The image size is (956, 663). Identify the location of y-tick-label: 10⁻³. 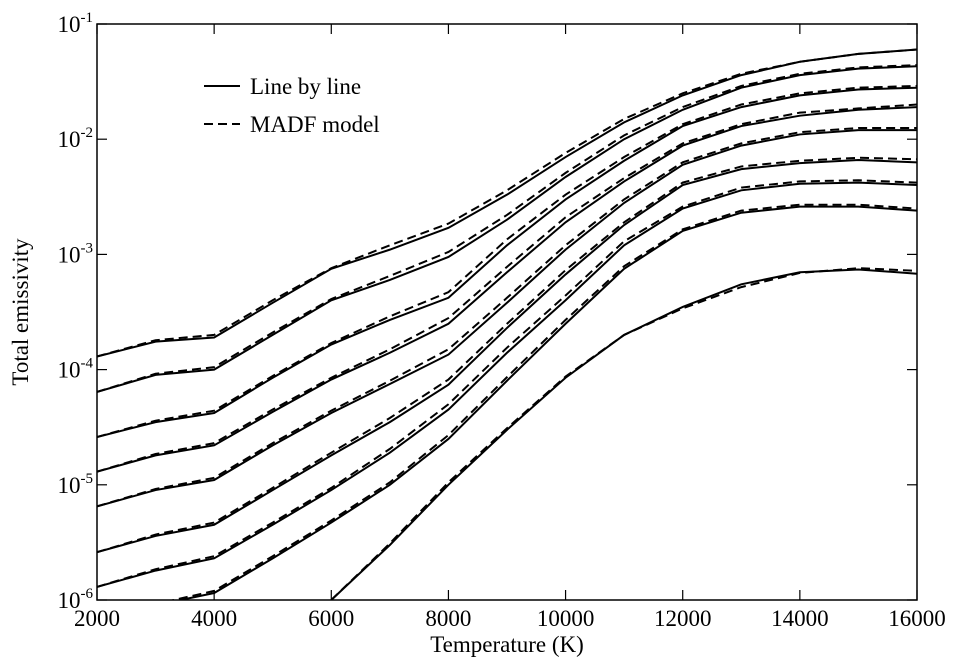
(76, 253).